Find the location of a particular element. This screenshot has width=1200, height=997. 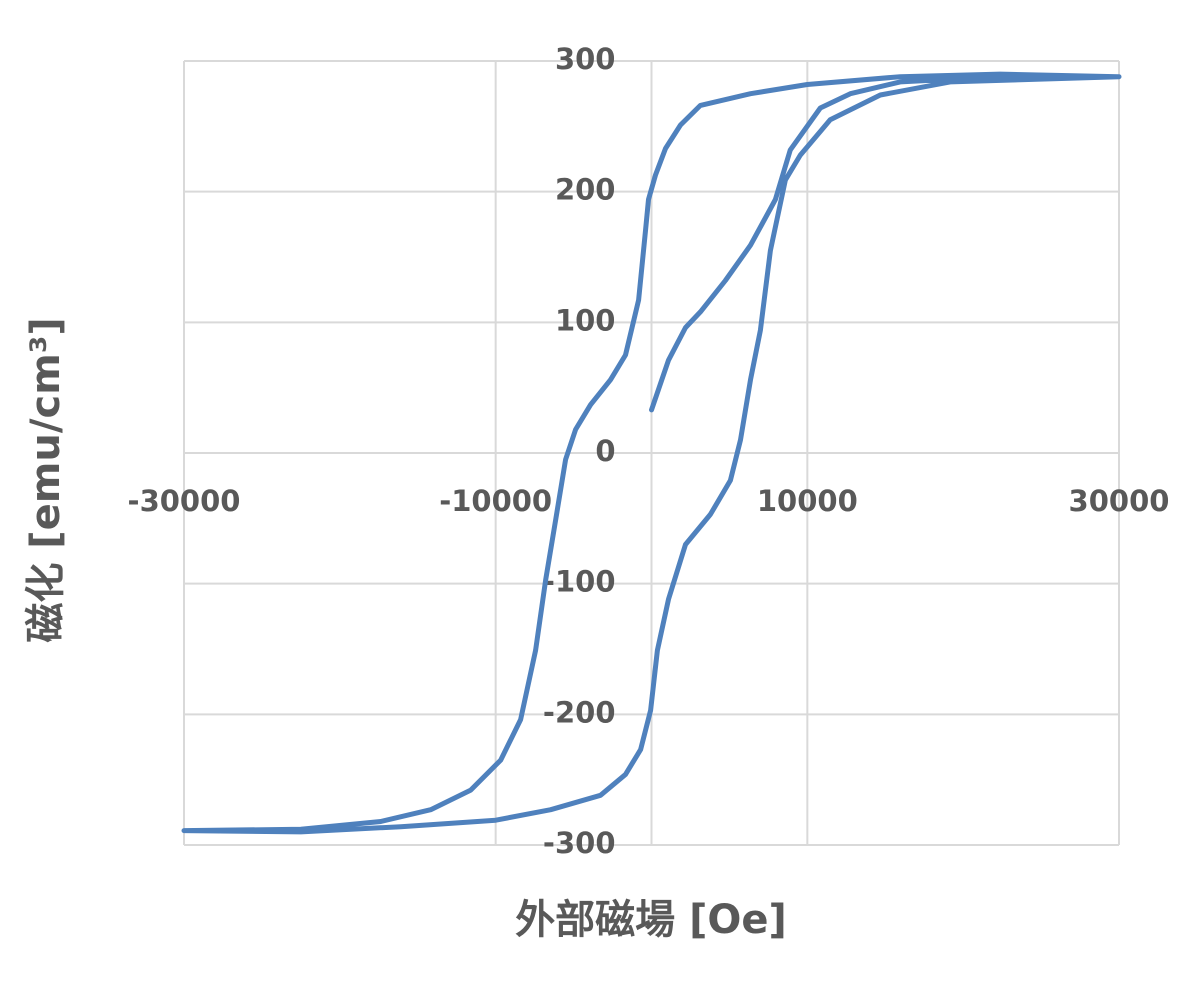

y-tick-label: 0 is located at coordinates (605, 451).